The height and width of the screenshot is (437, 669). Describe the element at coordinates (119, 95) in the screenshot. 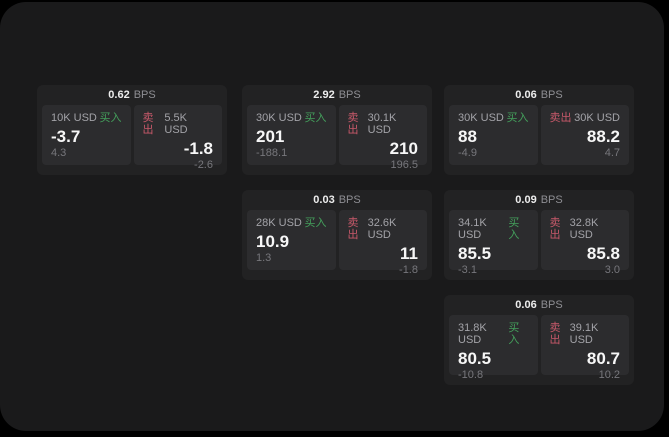

I see `bps-value: 0.62` at that location.